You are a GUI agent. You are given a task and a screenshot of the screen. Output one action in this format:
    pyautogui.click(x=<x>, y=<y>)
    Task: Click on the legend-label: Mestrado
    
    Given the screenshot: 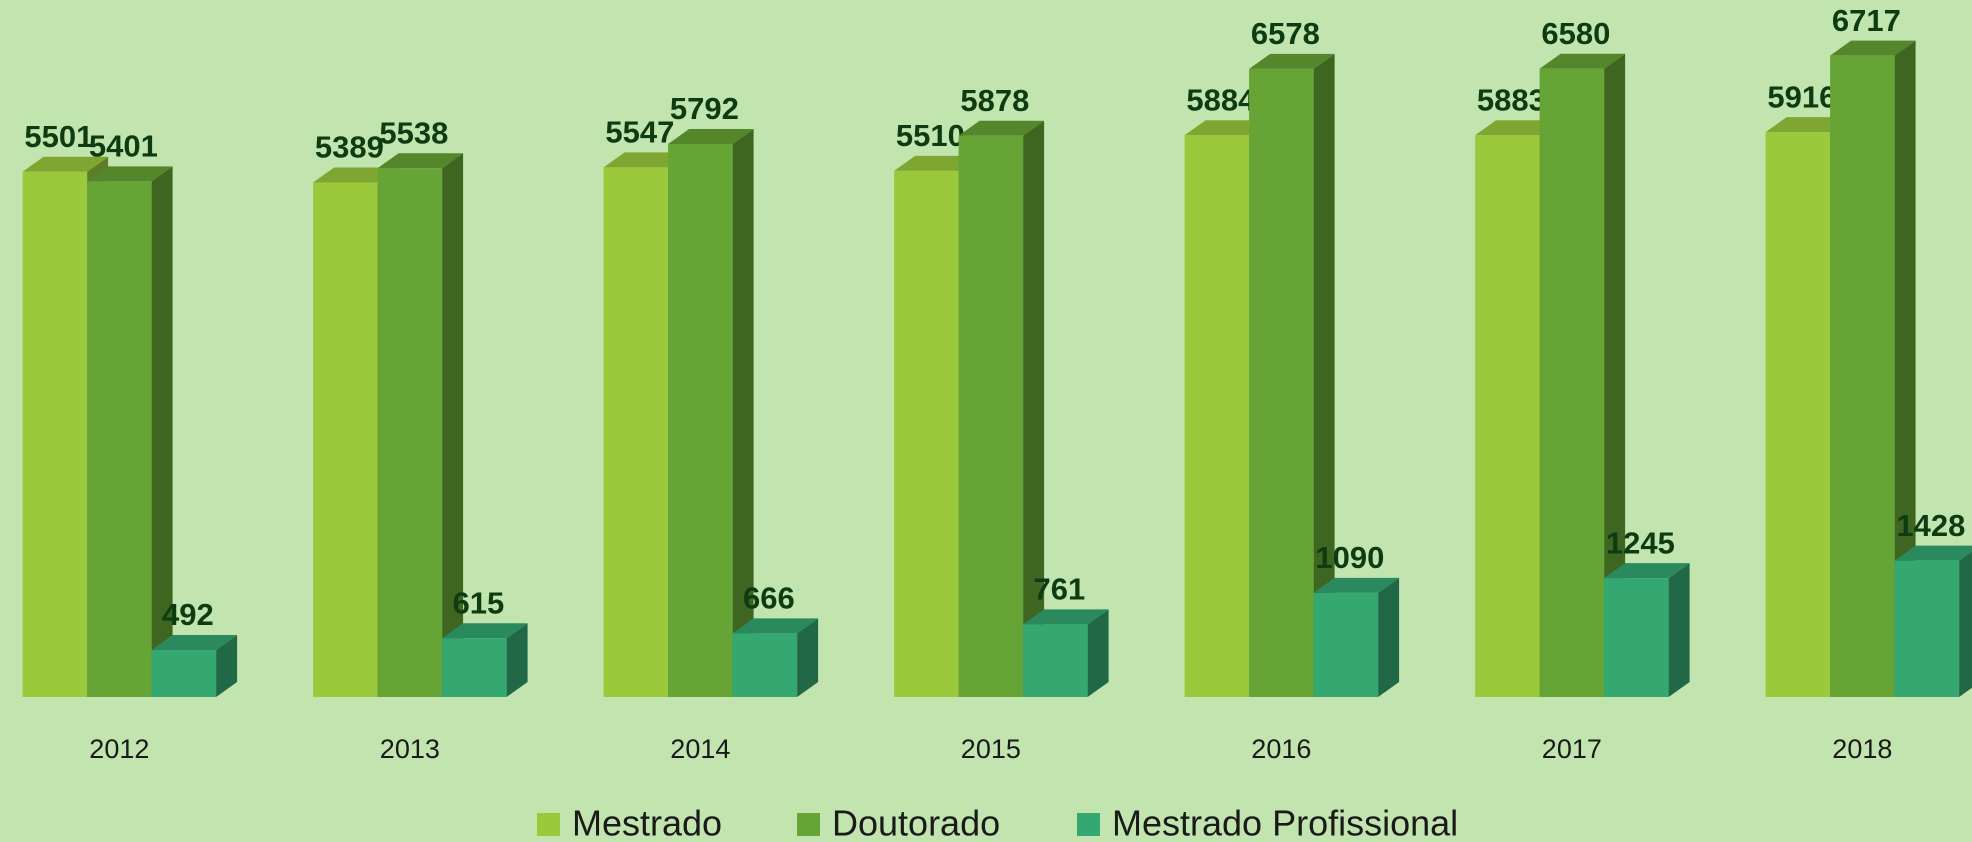 What is the action you would take?
    pyautogui.click(x=647, y=822)
    